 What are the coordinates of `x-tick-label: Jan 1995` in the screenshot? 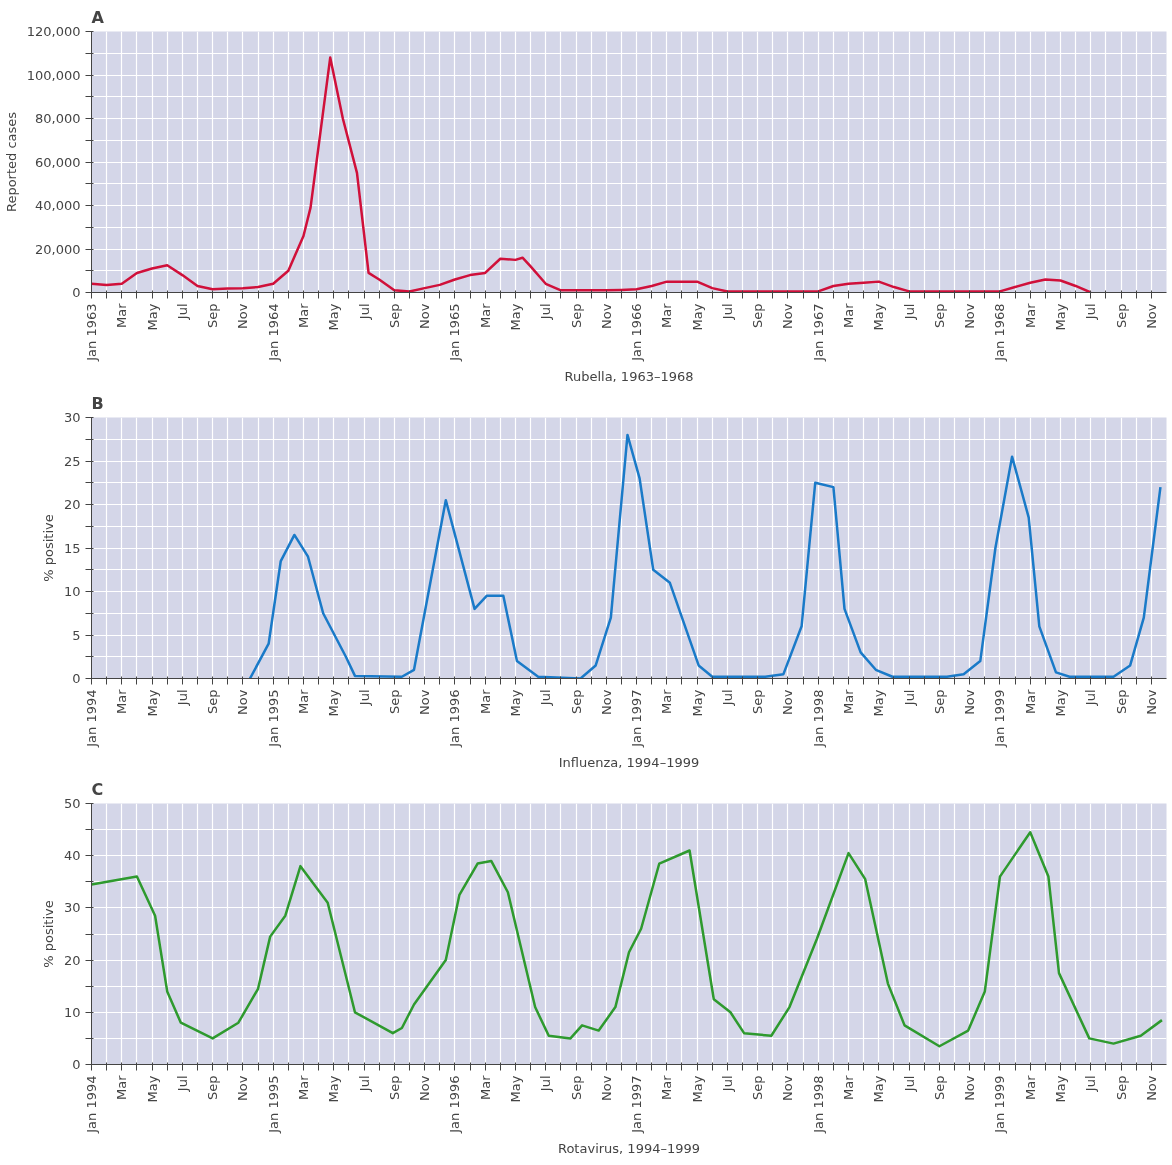 It's located at (273, 718).